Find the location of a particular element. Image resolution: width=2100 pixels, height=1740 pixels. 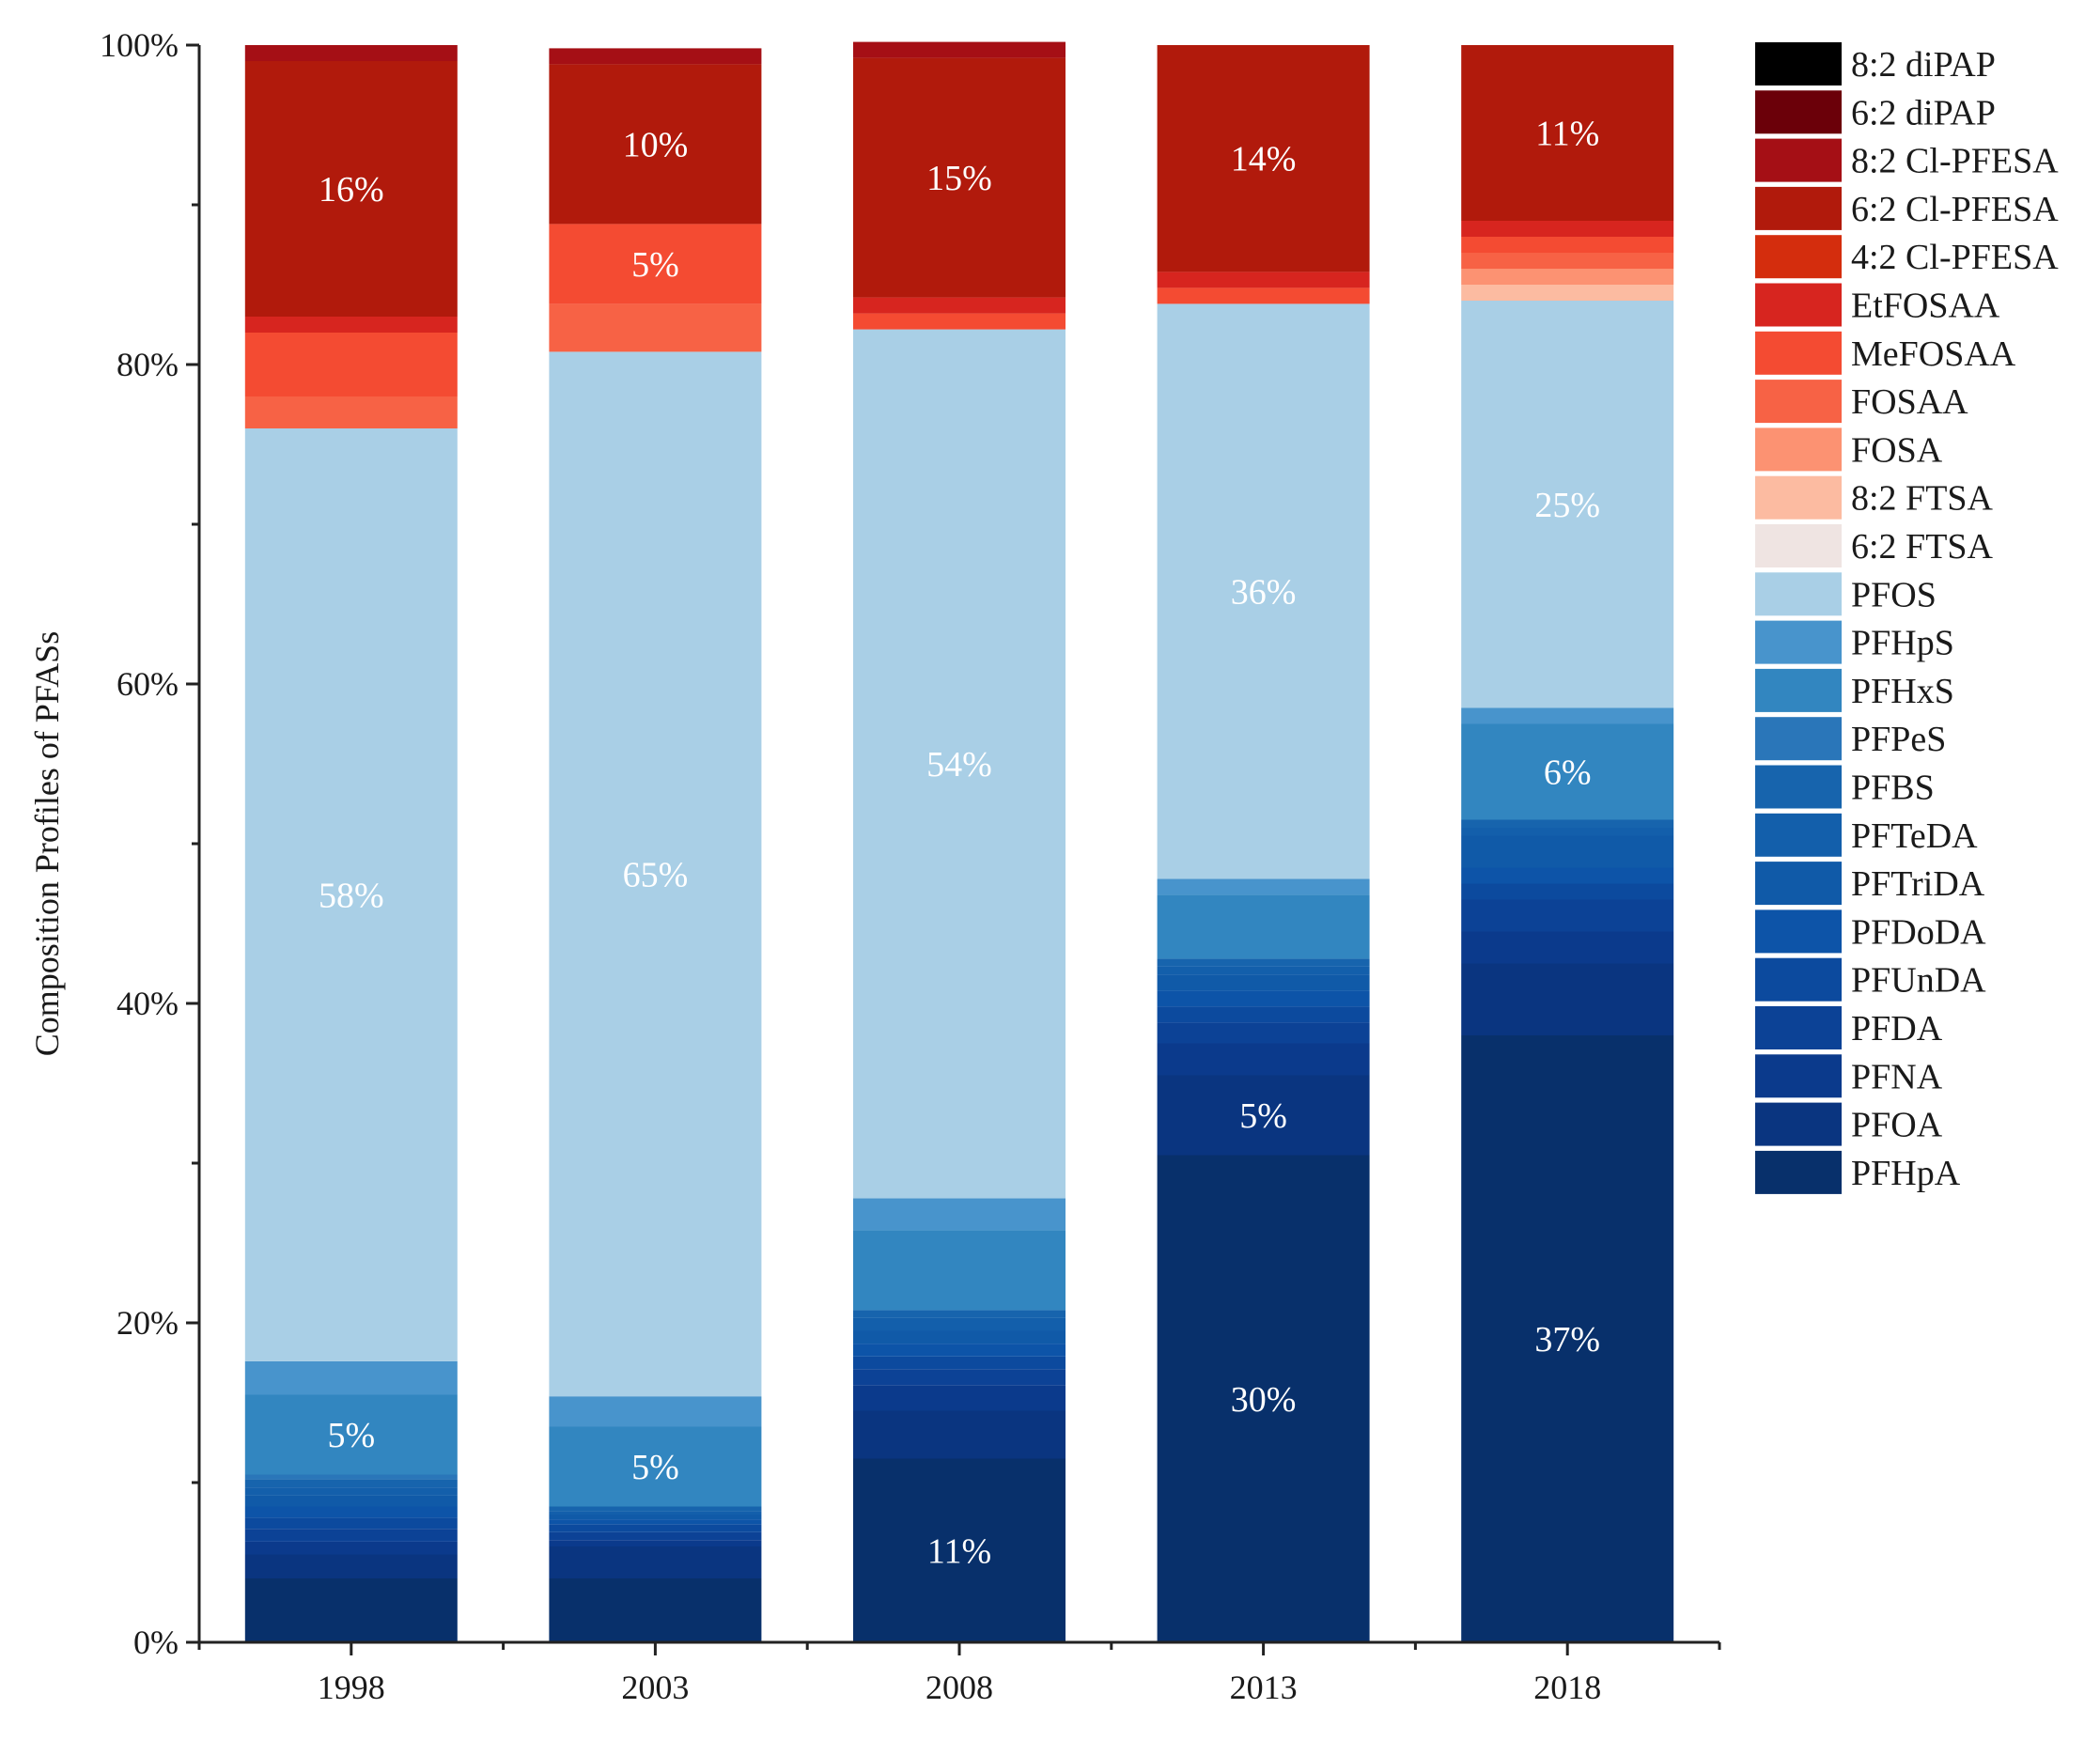

data-label-2003-pfhxs: 5% is located at coordinates (655, 1467).